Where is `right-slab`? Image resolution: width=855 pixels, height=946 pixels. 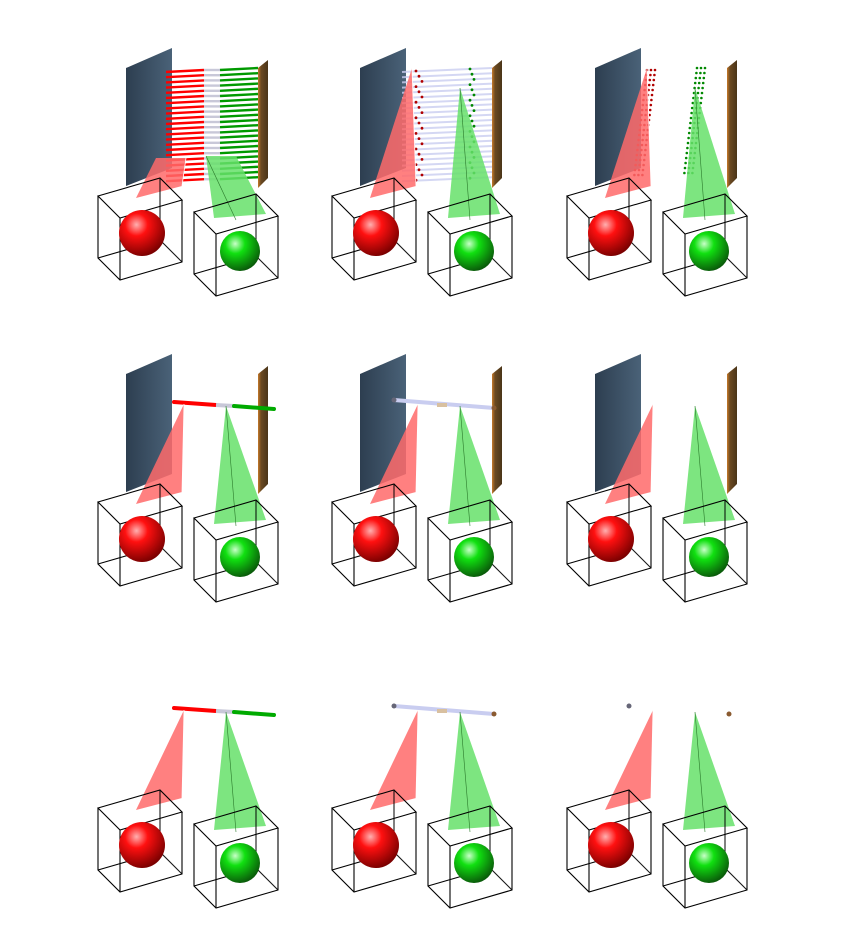
right-slab is located at coordinates (263, 124).